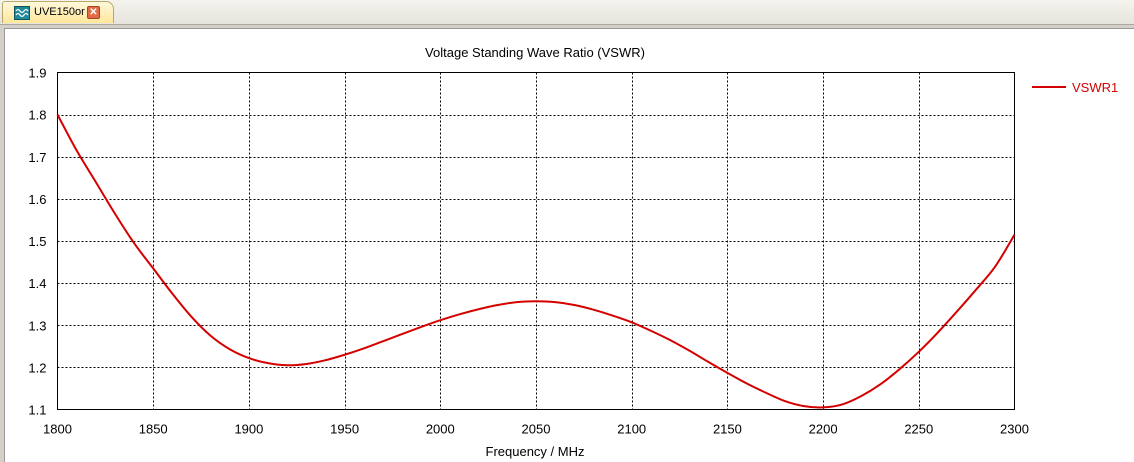 The width and height of the screenshot is (1134, 462). What do you see at coordinates (248, 429) in the screenshot?
I see `x-tick-label: 1900` at bounding box center [248, 429].